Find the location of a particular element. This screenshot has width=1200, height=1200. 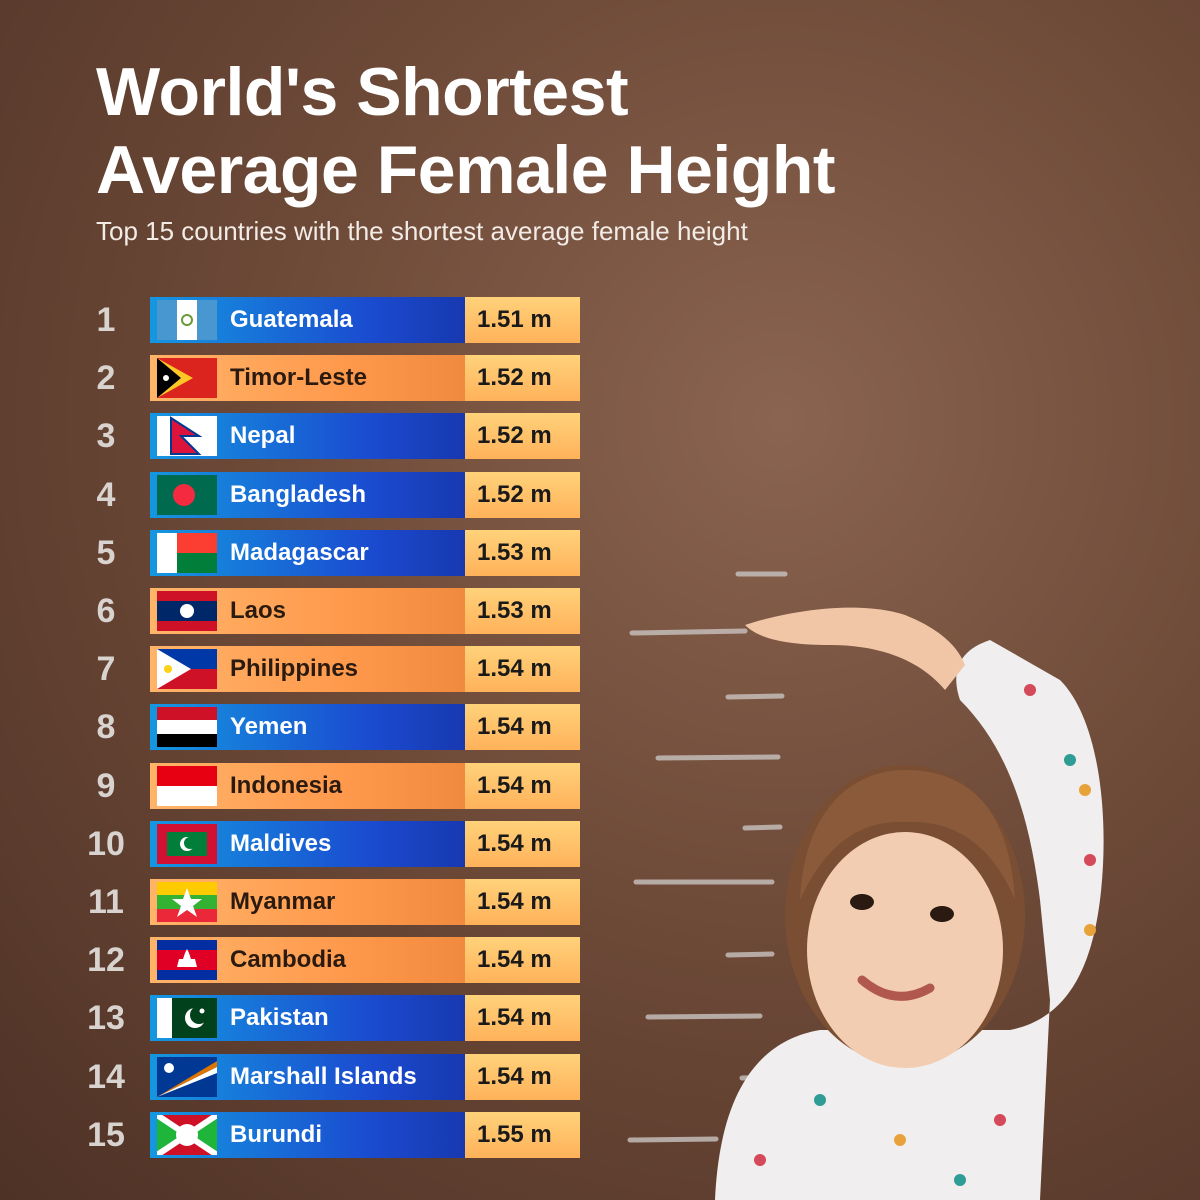

country-name: Bangladesh is located at coordinates (298, 494).